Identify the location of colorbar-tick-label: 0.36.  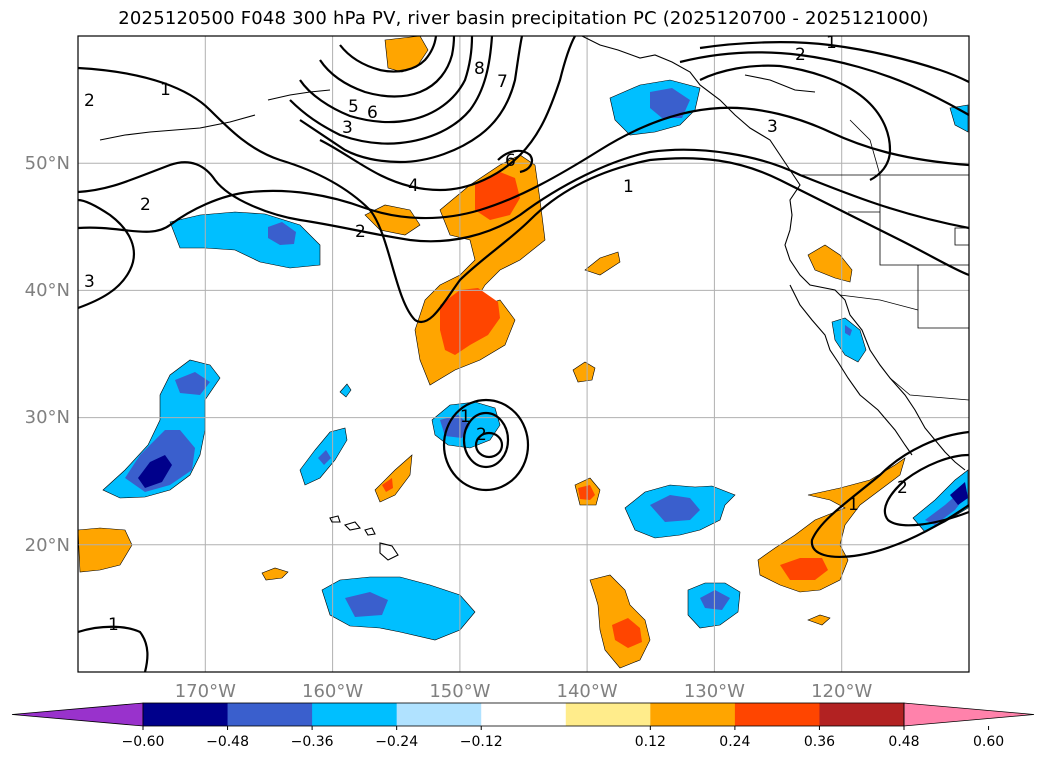
(819, 742).